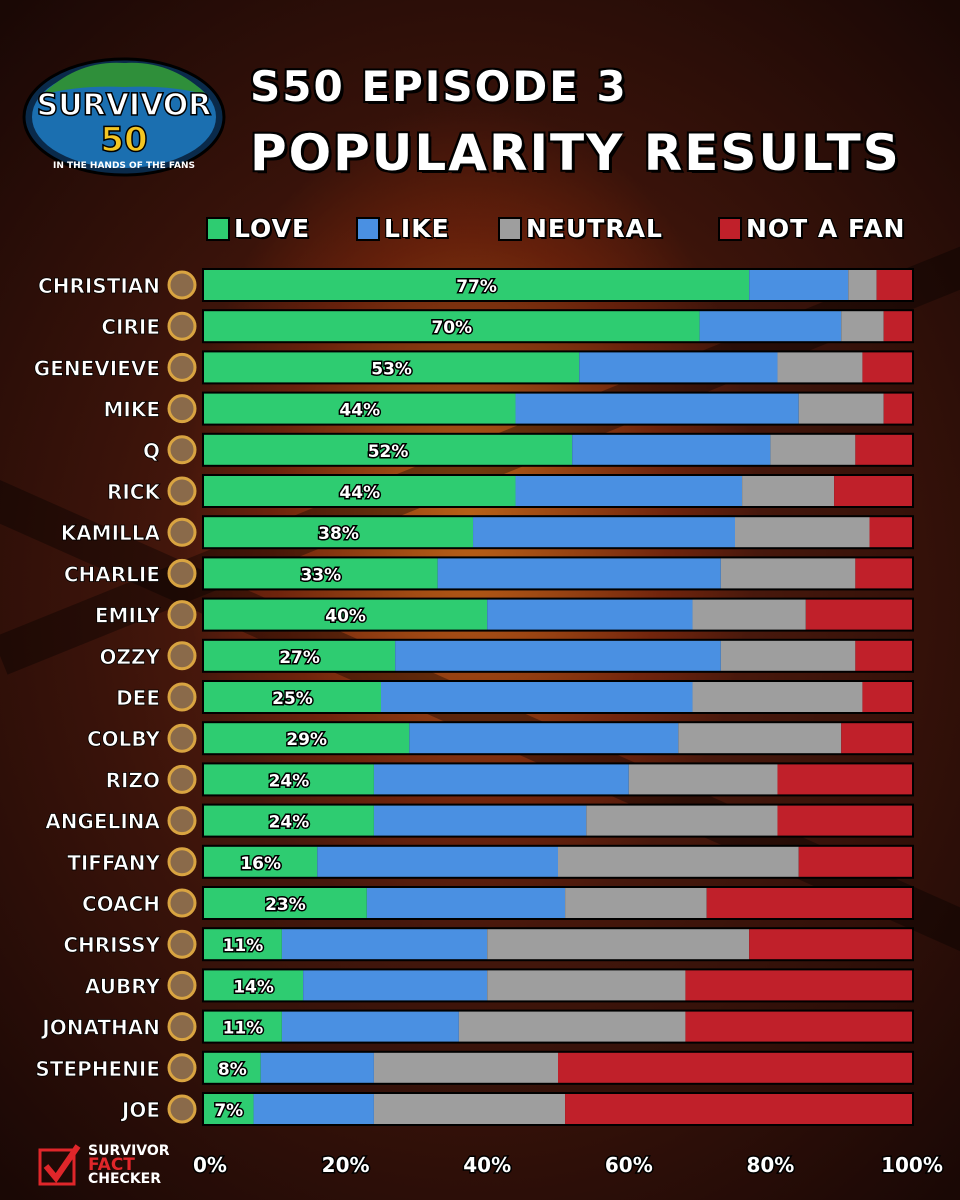 The width and height of the screenshot is (960, 1200). I want to click on category-label: OZZY, so click(130, 657).